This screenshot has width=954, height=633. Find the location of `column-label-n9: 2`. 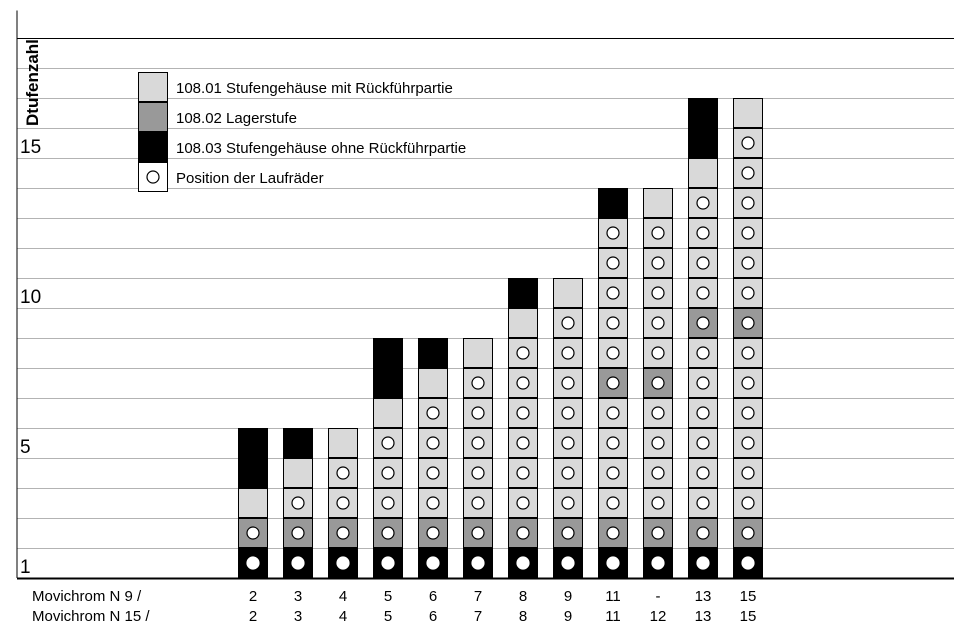

column-label-n9: 2 is located at coordinates (253, 596).